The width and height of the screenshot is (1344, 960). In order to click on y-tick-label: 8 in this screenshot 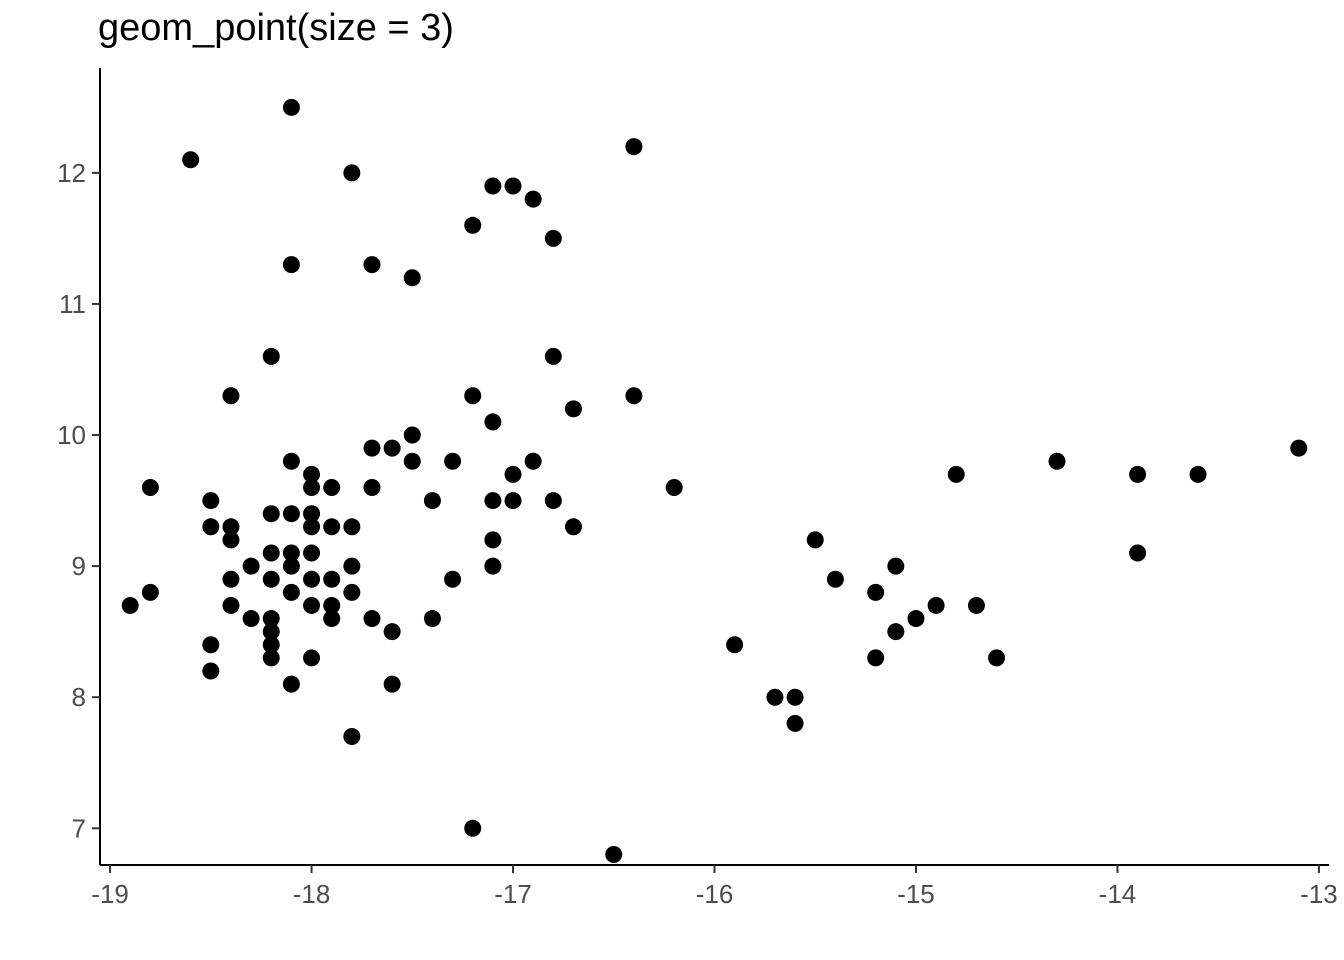, I will do `click(79, 697)`.